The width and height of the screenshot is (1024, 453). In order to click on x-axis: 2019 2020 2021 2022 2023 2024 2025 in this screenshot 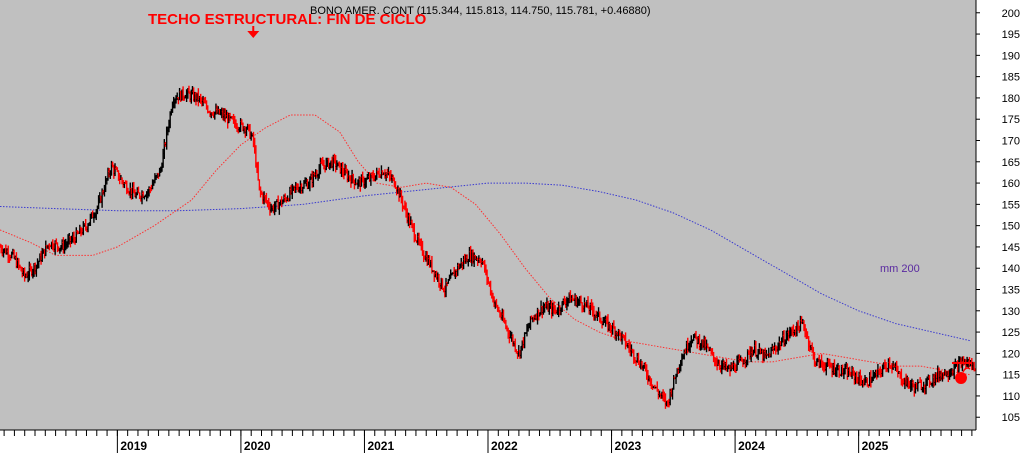, I will do `click(488, 441)`.